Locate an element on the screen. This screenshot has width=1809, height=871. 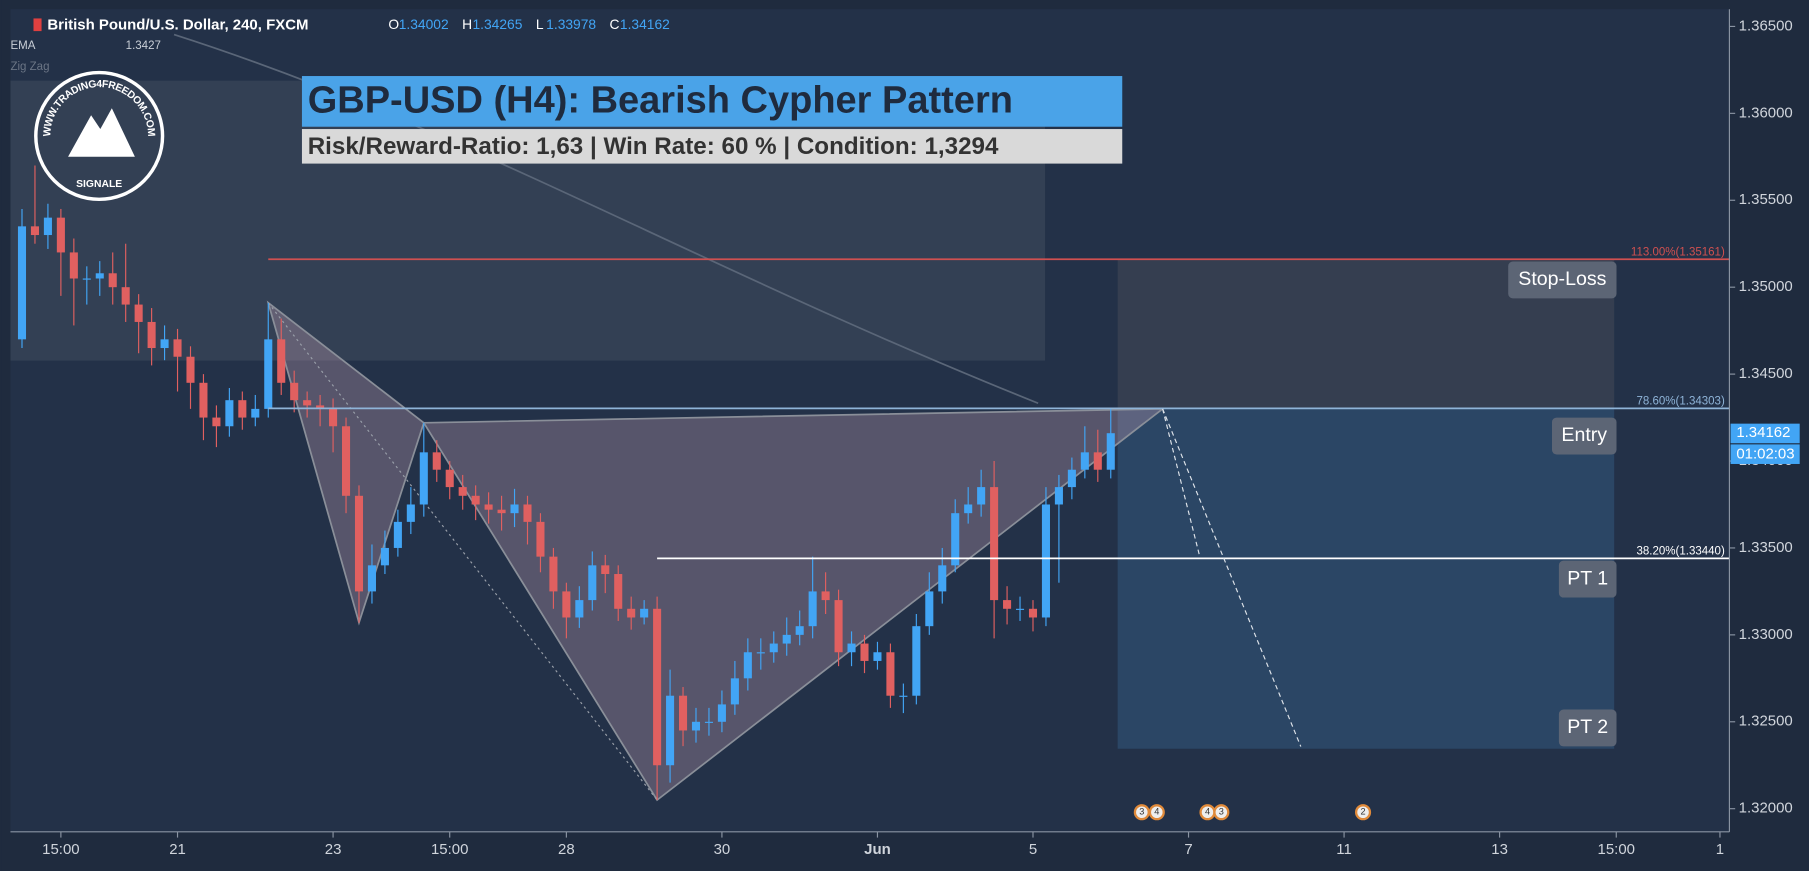
indicator-name: Zig Zag is located at coordinates (29, 67).